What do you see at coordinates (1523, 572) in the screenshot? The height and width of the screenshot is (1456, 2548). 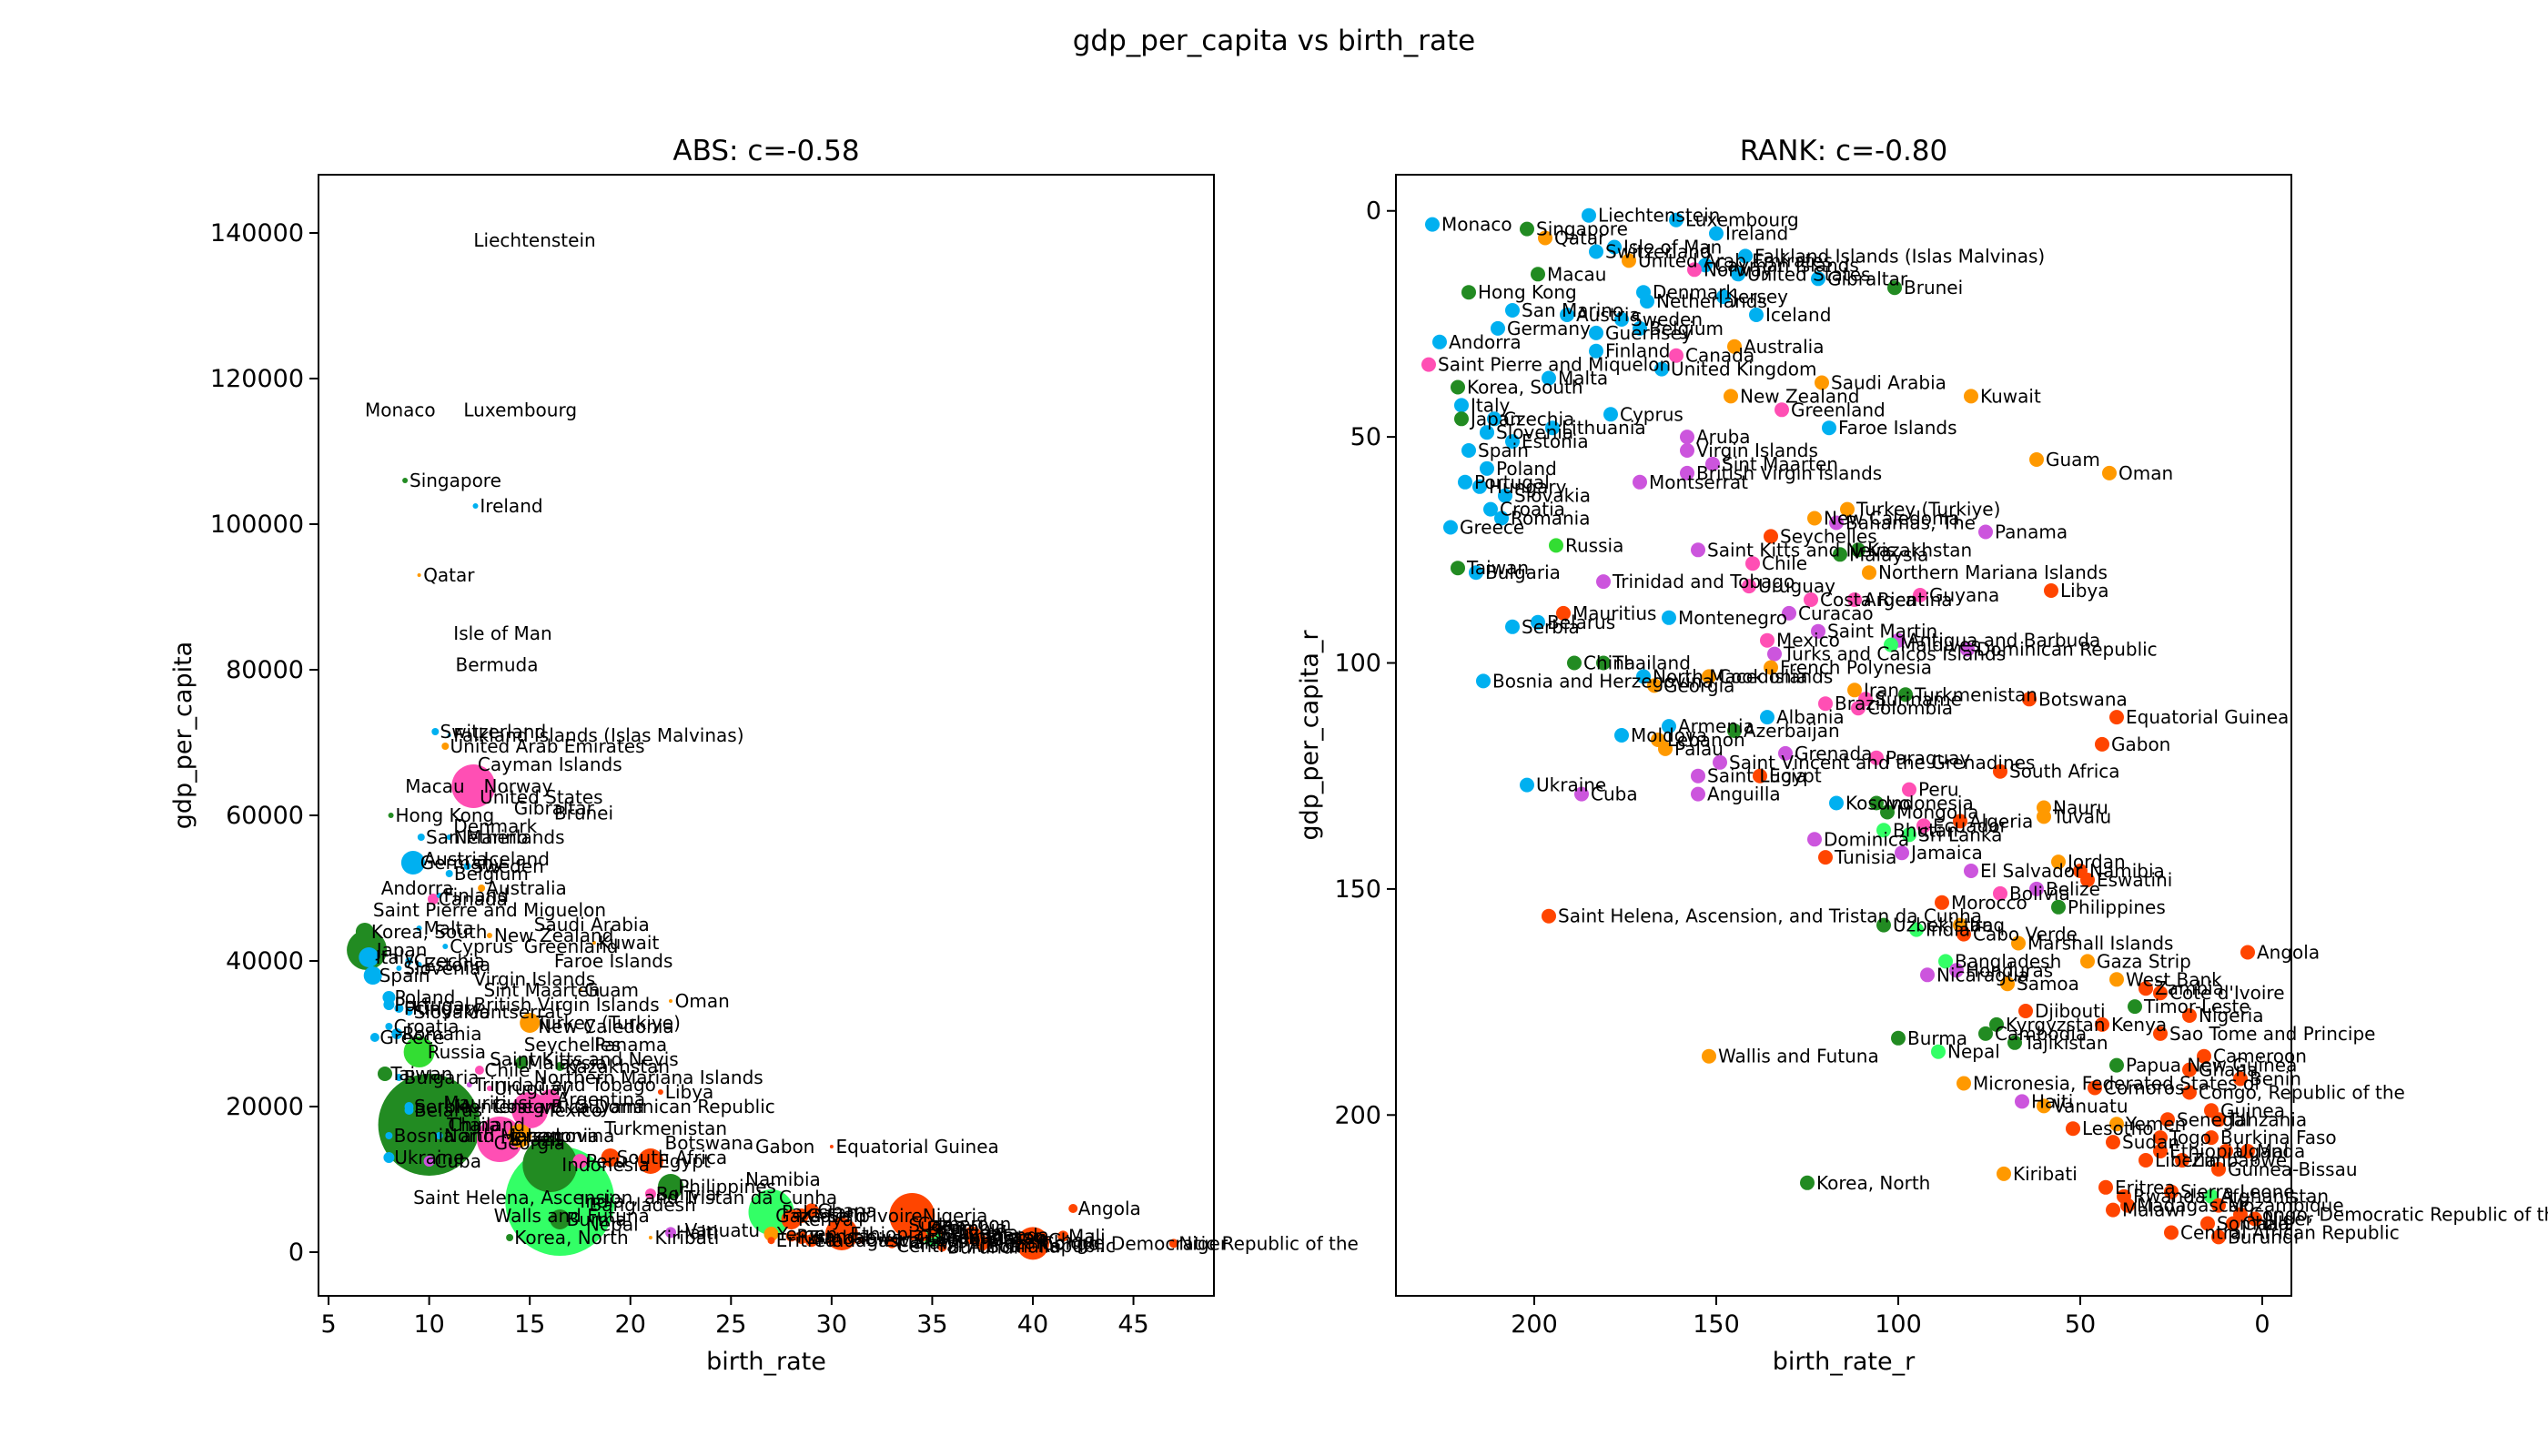 I see `rank-point-label: Bulgaria` at bounding box center [1523, 572].